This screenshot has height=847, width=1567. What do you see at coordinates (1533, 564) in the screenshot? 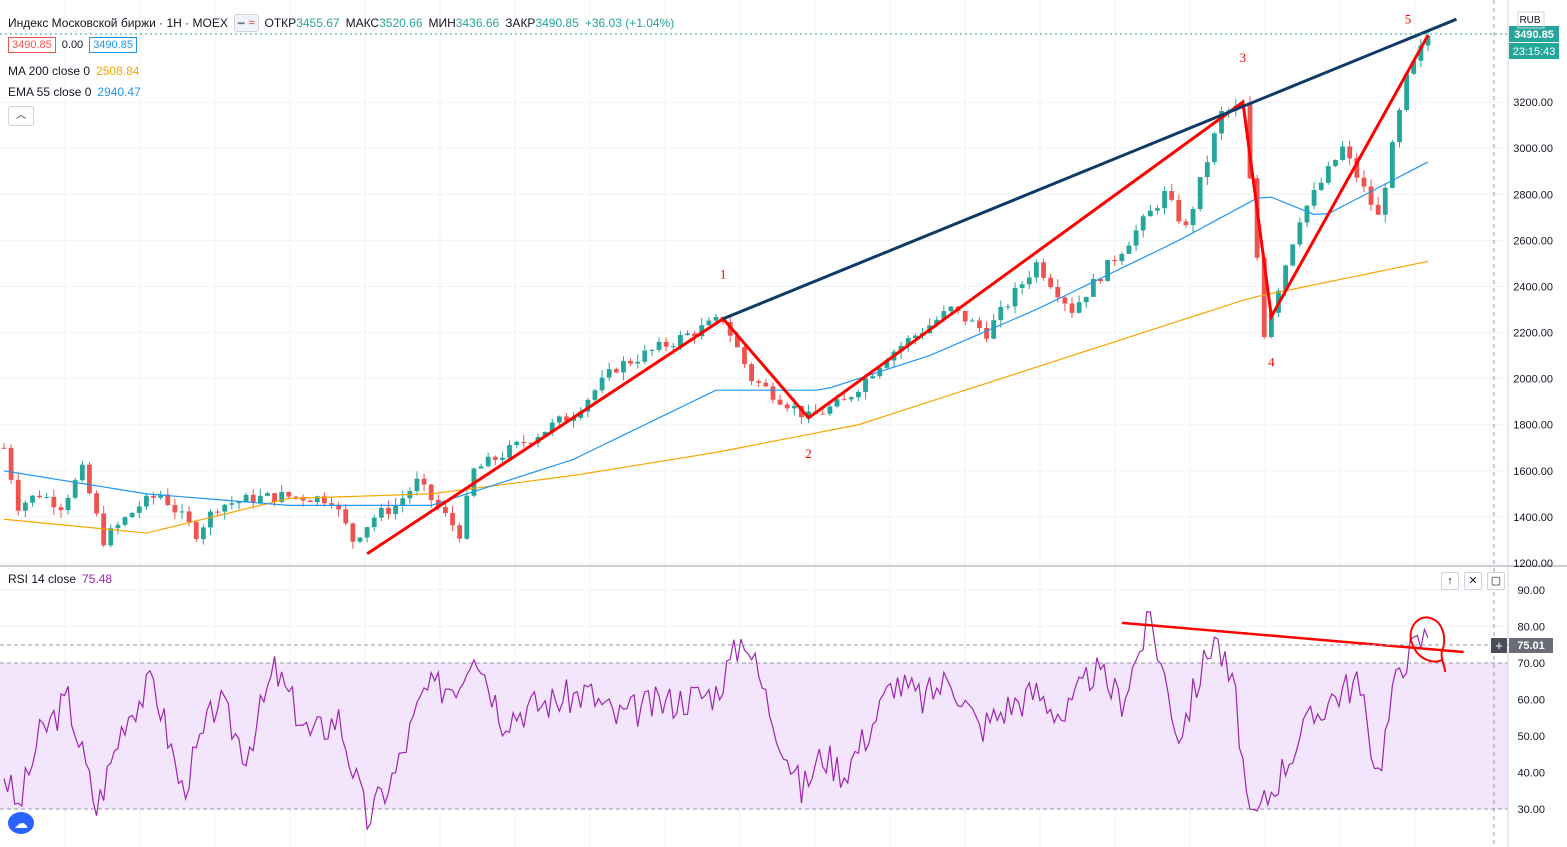
I see `price-tick-label: 1200.00` at bounding box center [1533, 564].